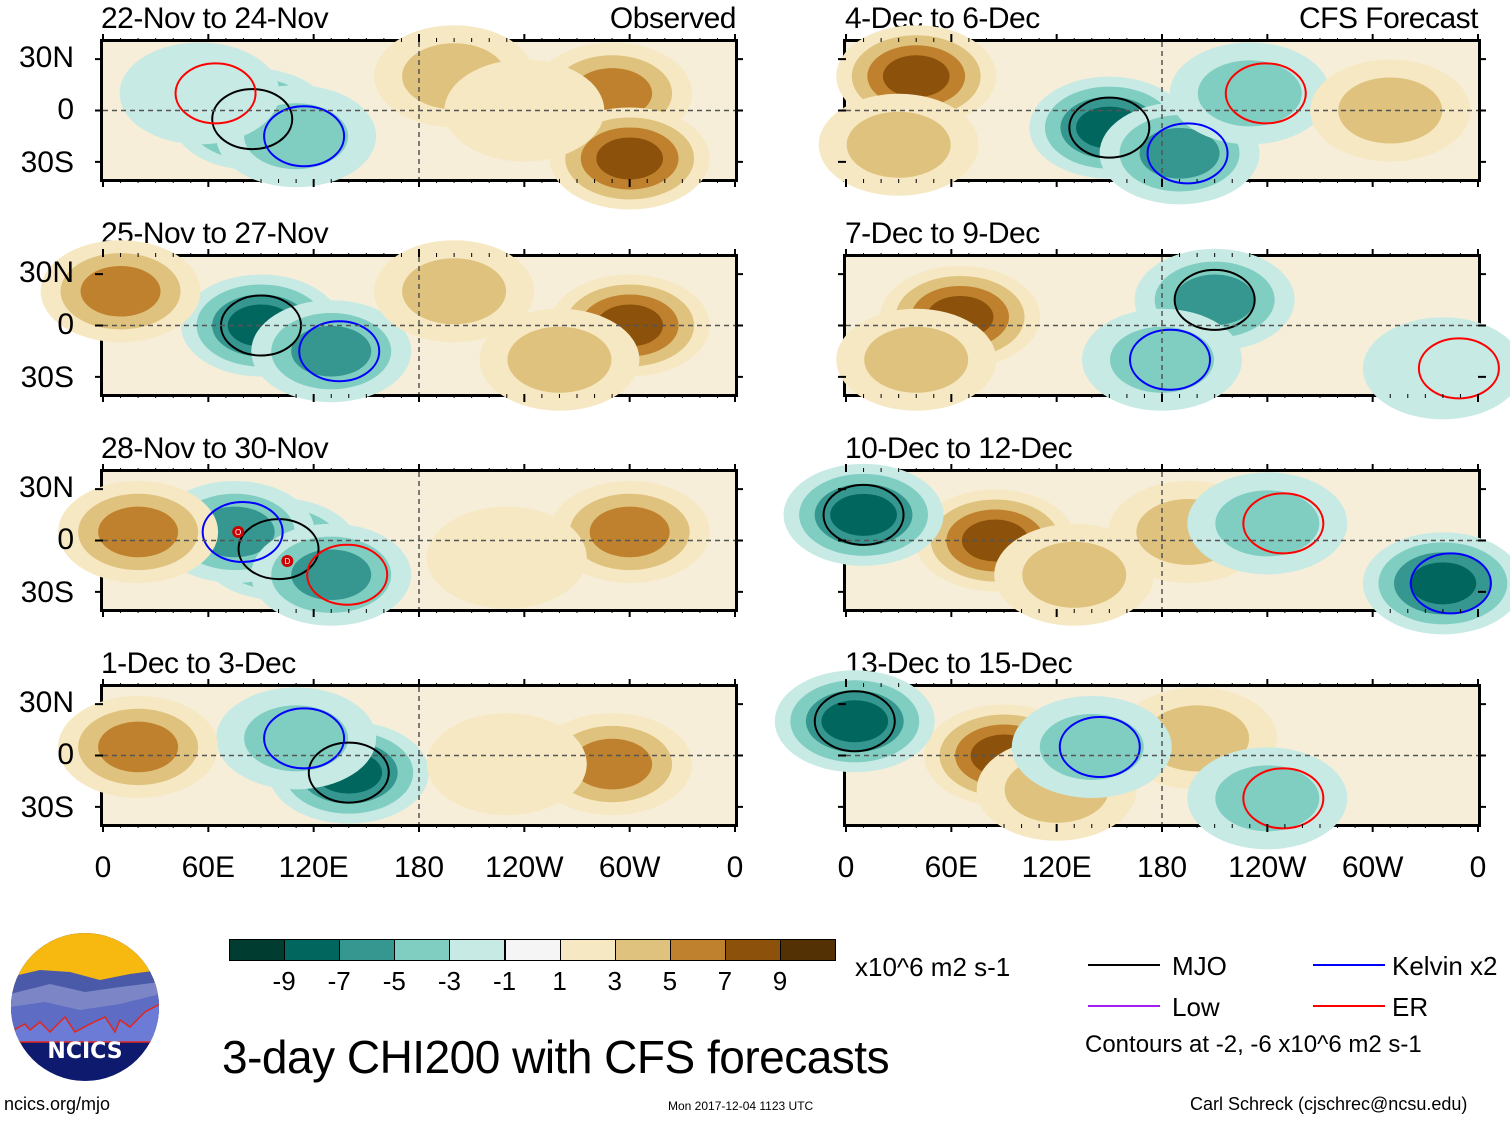  I want to click on xtick-label: 120E, so click(313, 867).